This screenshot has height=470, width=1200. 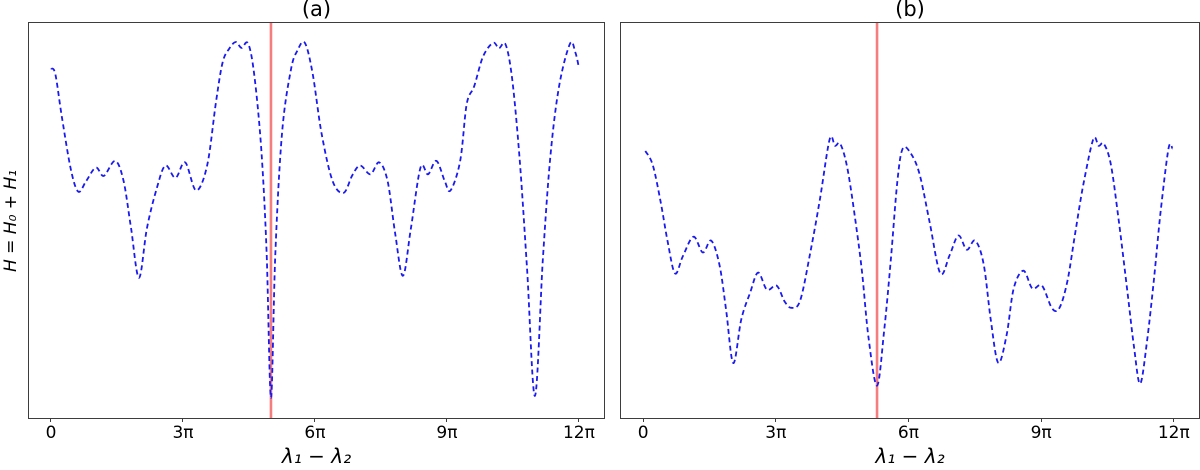 I want to click on subplot-a-title: (a), so click(x=316, y=10).